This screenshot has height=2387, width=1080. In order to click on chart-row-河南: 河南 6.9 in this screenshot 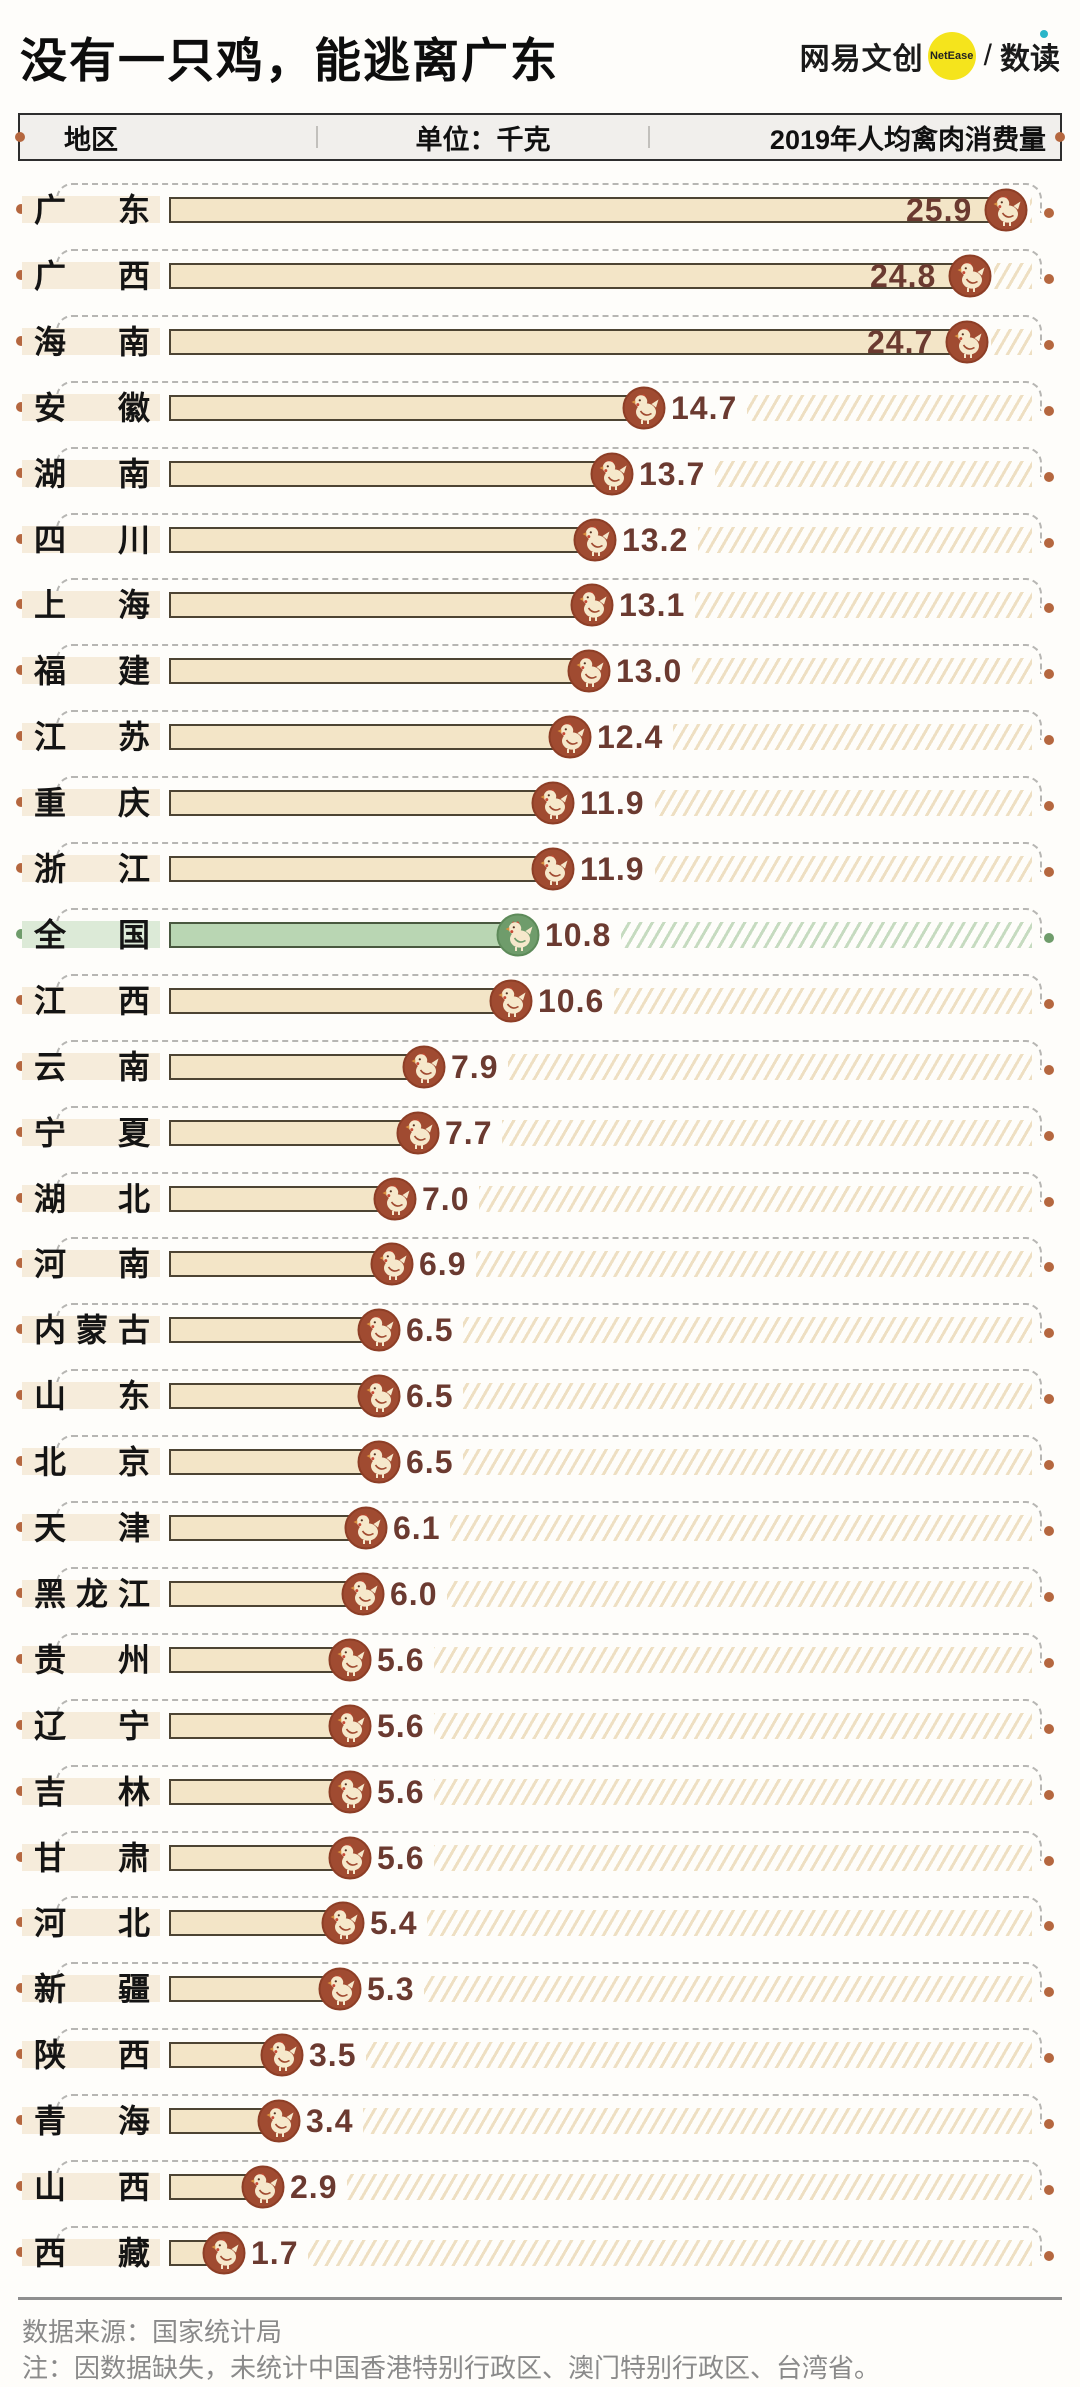, I will do `click(540, 1259)`.